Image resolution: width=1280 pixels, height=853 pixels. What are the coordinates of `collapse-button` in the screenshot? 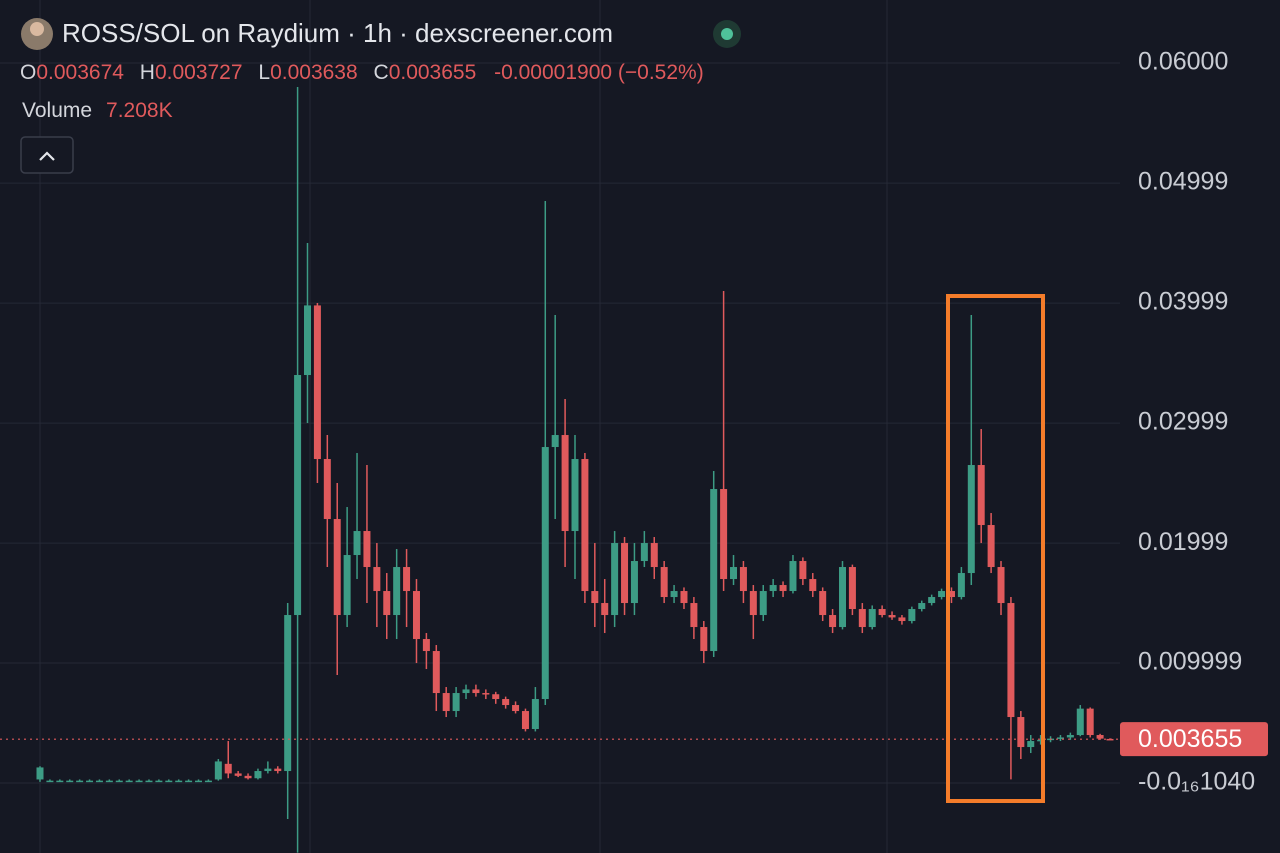 It's located at (47, 155).